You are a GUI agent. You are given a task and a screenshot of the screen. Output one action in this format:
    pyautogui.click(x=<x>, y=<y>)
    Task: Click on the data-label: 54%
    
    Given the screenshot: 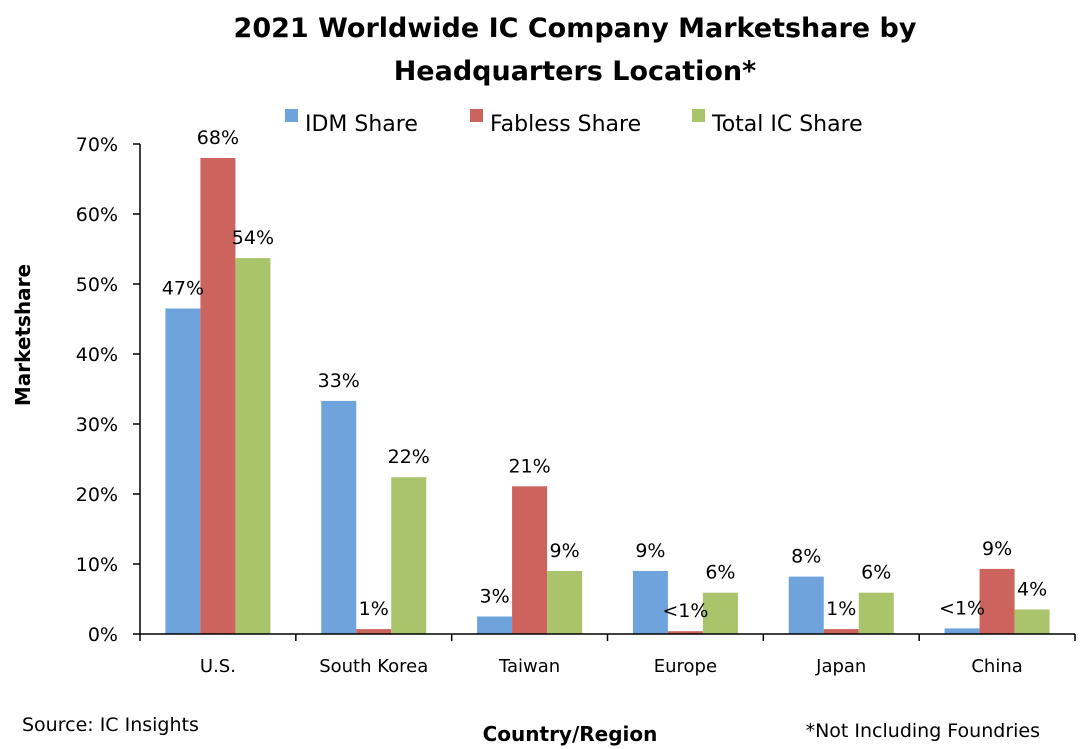 What is the action you would take?
    pyautogui.click(x=253, y=238)
    